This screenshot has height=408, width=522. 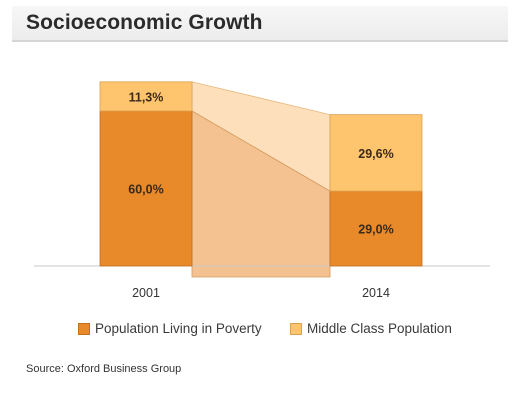 I want to click on source-note: Source: Oxford Business Group, so click(x=104, y=369).